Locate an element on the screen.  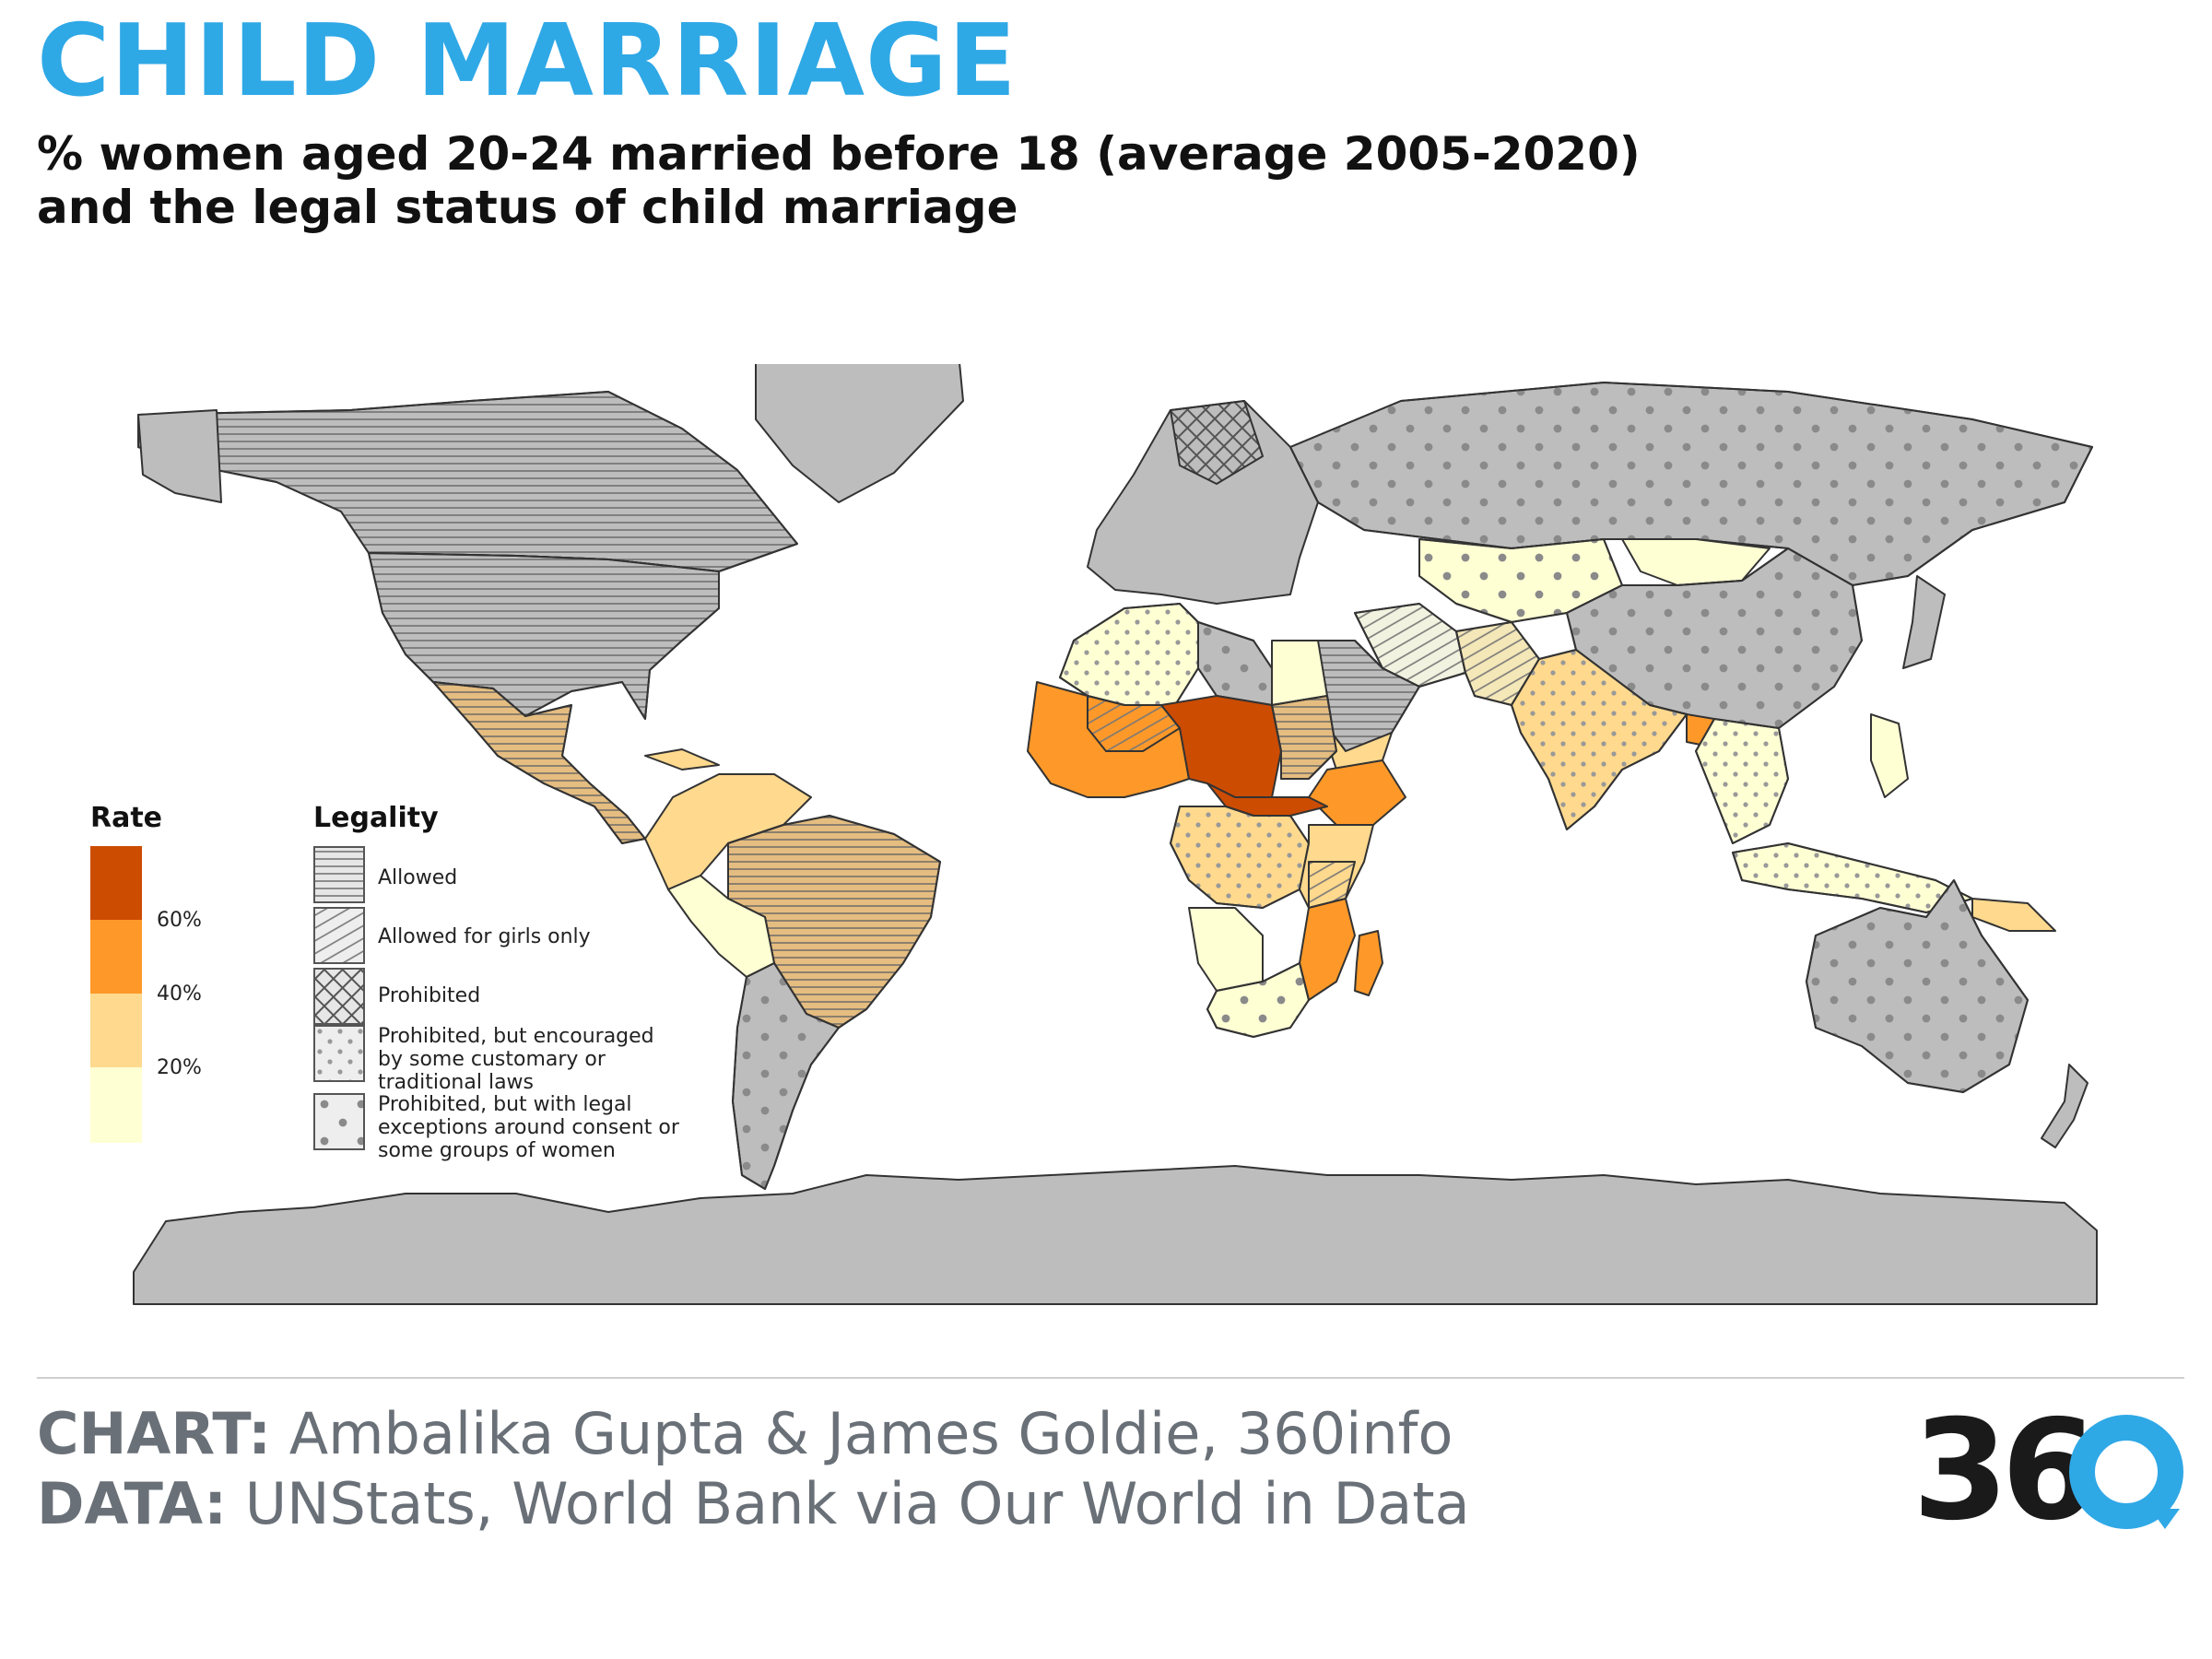
japan-region is located at coordinates (1924, 622).